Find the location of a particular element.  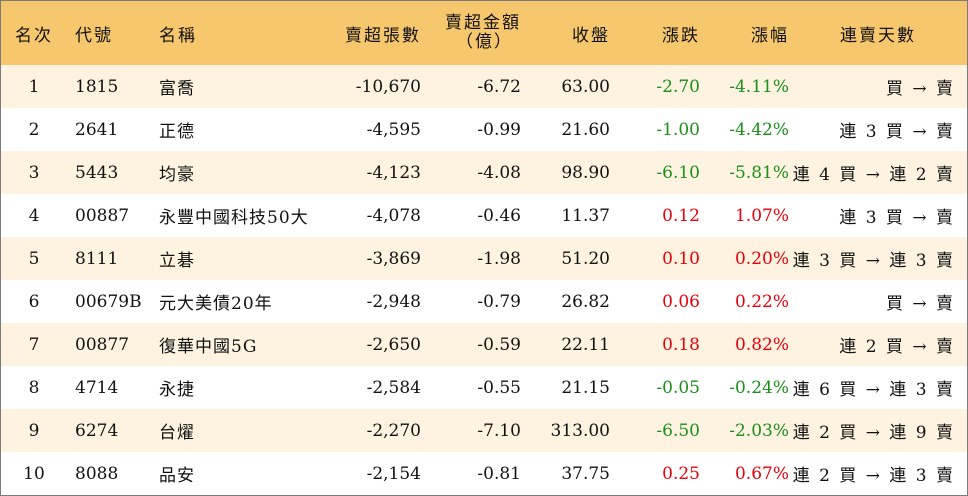

cell-code: 8088 is located at coordinates (97, 473).